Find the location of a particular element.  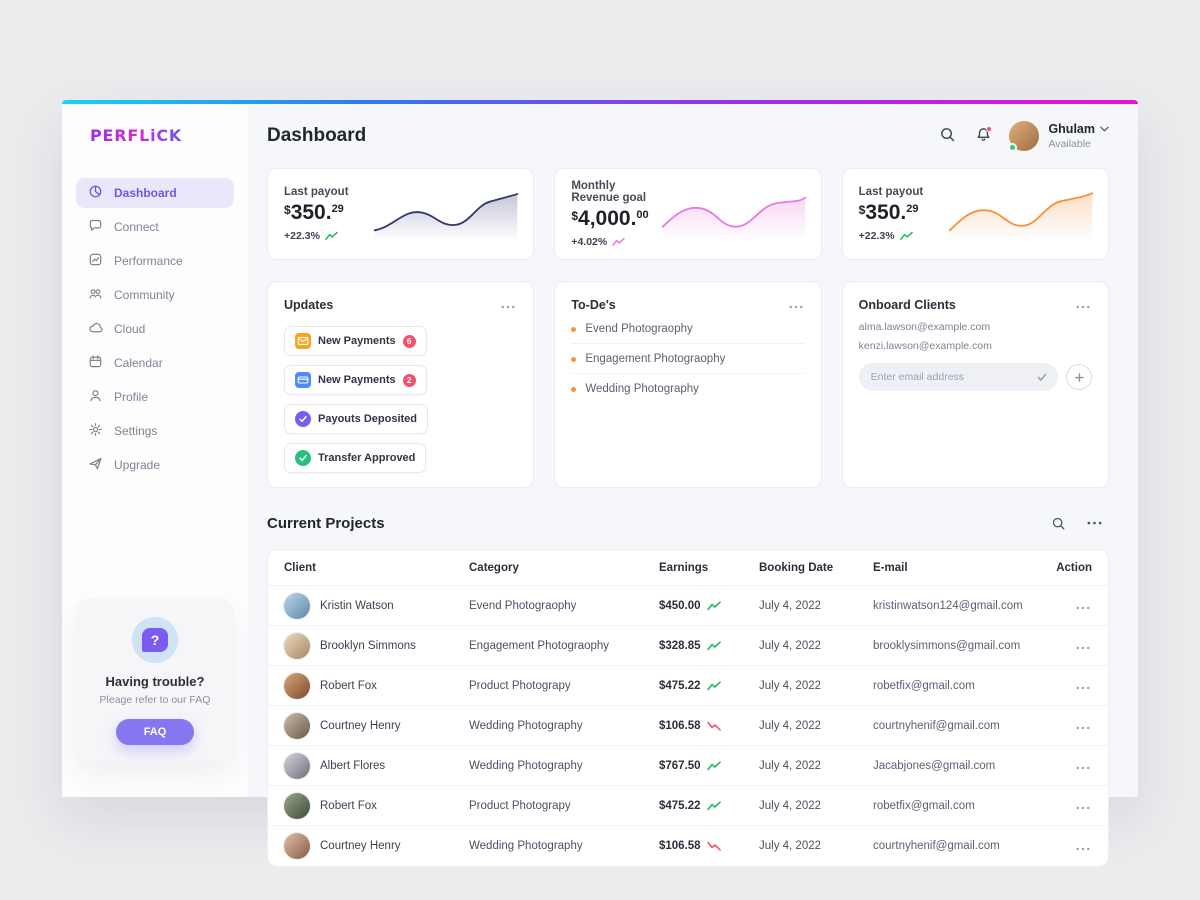

chip-payouts-deposited: Payouts Deposited is located at coordinates (356, 419).